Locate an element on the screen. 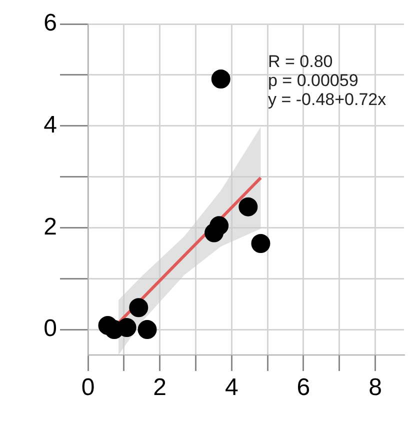 This screenshot has width=414, height=439. y-tick-label: 0 is located at coordinates (50, 328).